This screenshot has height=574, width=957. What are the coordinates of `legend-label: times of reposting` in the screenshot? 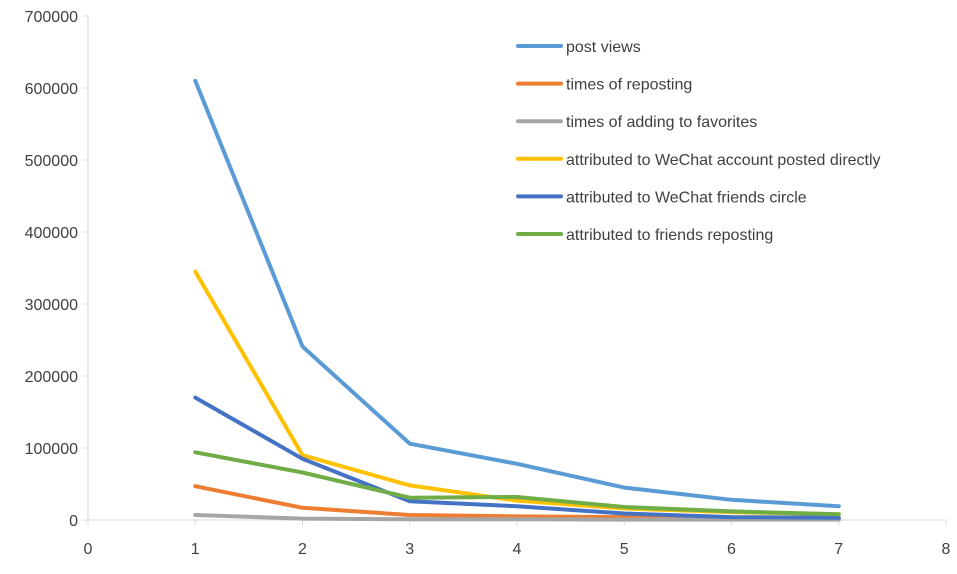 It's located at (629, 85).